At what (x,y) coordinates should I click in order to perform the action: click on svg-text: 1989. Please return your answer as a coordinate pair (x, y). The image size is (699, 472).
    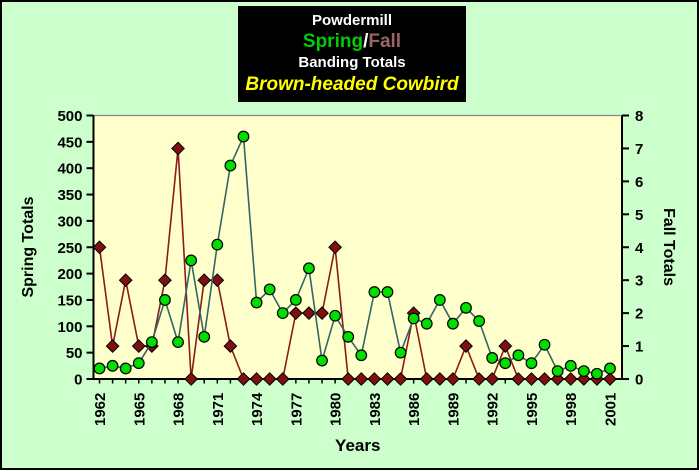
    Looking at the image, I should click on (453, 409).